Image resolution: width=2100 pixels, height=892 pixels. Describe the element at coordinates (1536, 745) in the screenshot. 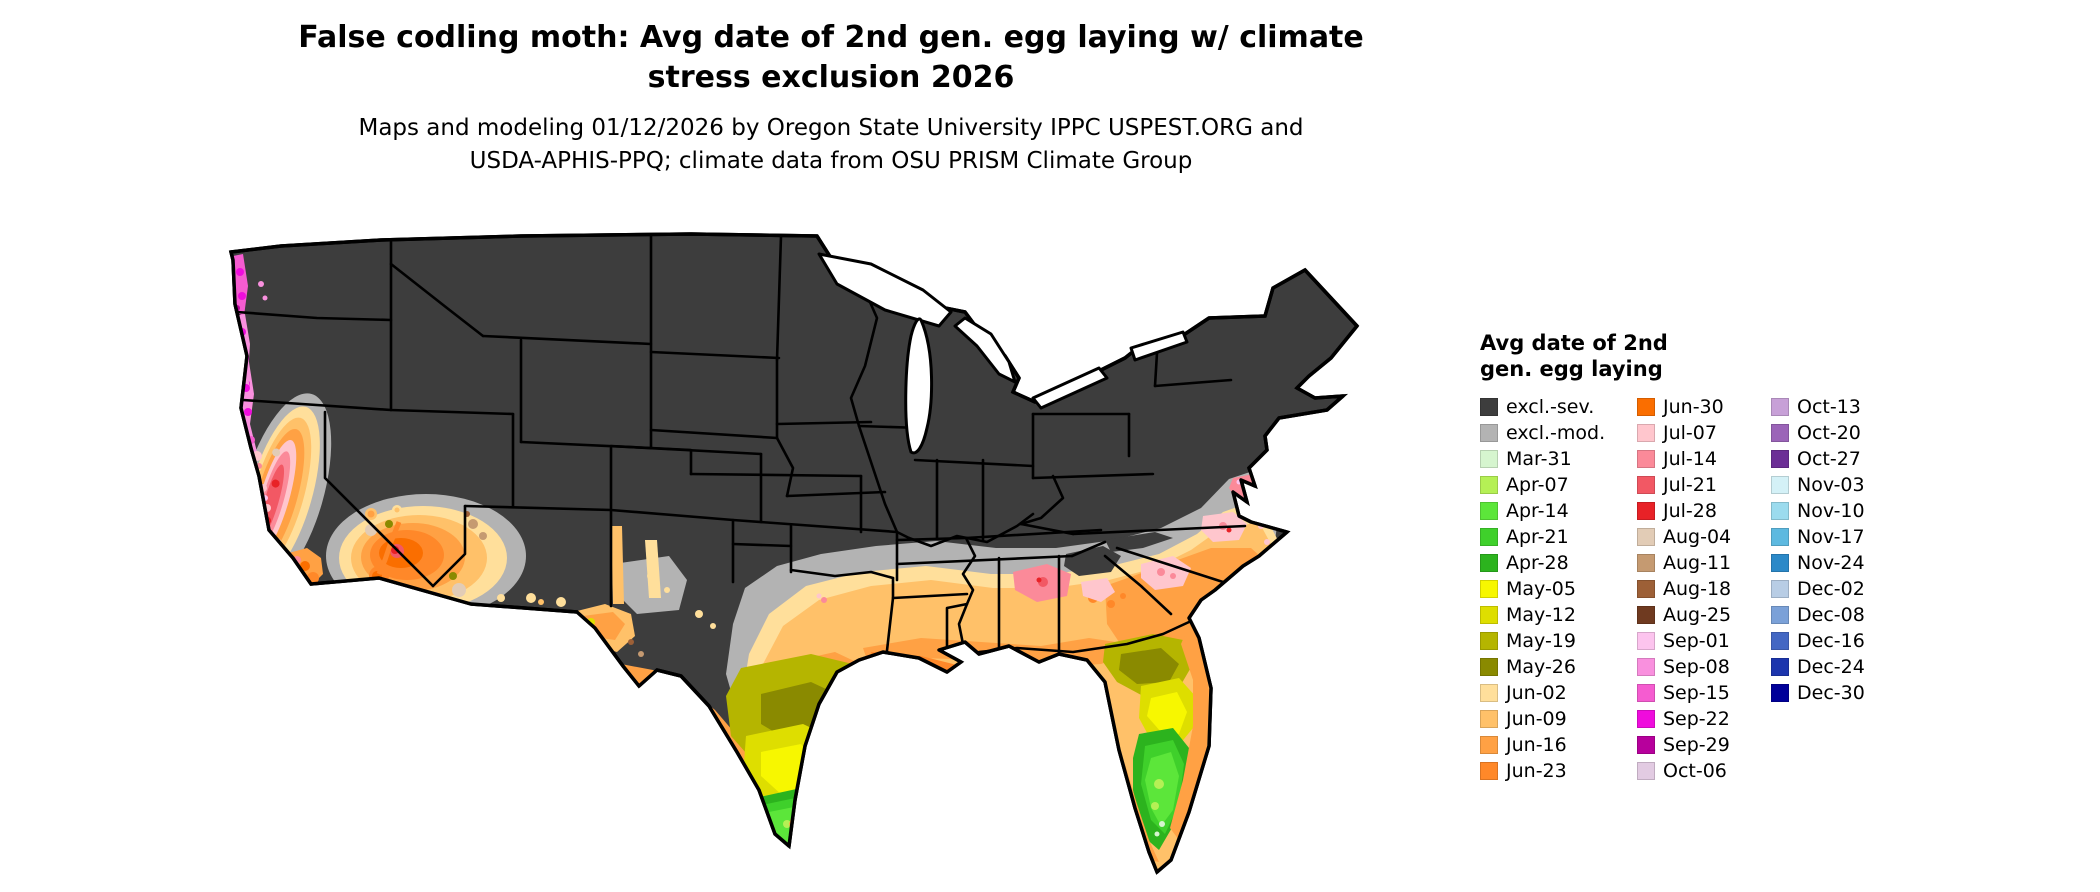

I see `legend-label: Jun-16` at that location.